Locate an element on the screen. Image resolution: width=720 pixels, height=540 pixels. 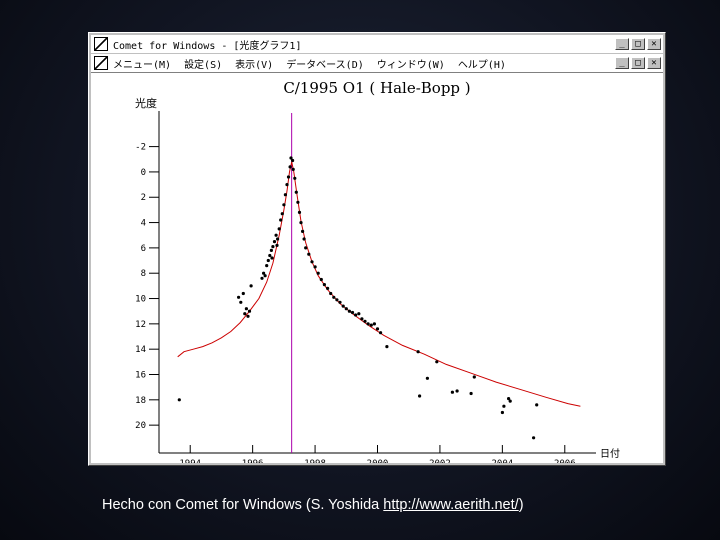
x-tick-label: 1994 is located at coordinates (190, 461).